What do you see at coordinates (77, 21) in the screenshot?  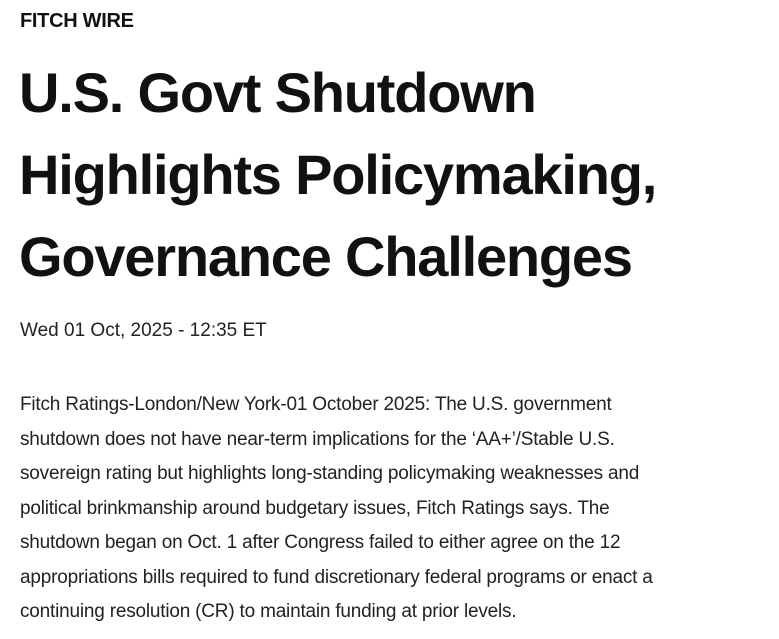 I see `section-kicker: FITCH WIRE` at bounding box center [77, 21].